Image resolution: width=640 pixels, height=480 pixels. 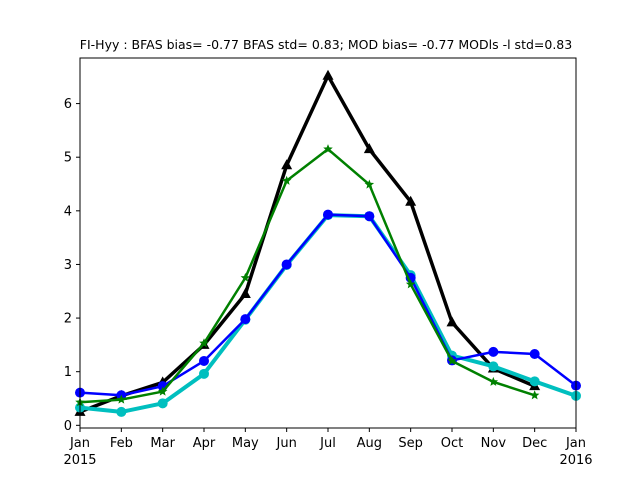 I want to click on x-tick-label: Dec, so click(x=534, y=443).